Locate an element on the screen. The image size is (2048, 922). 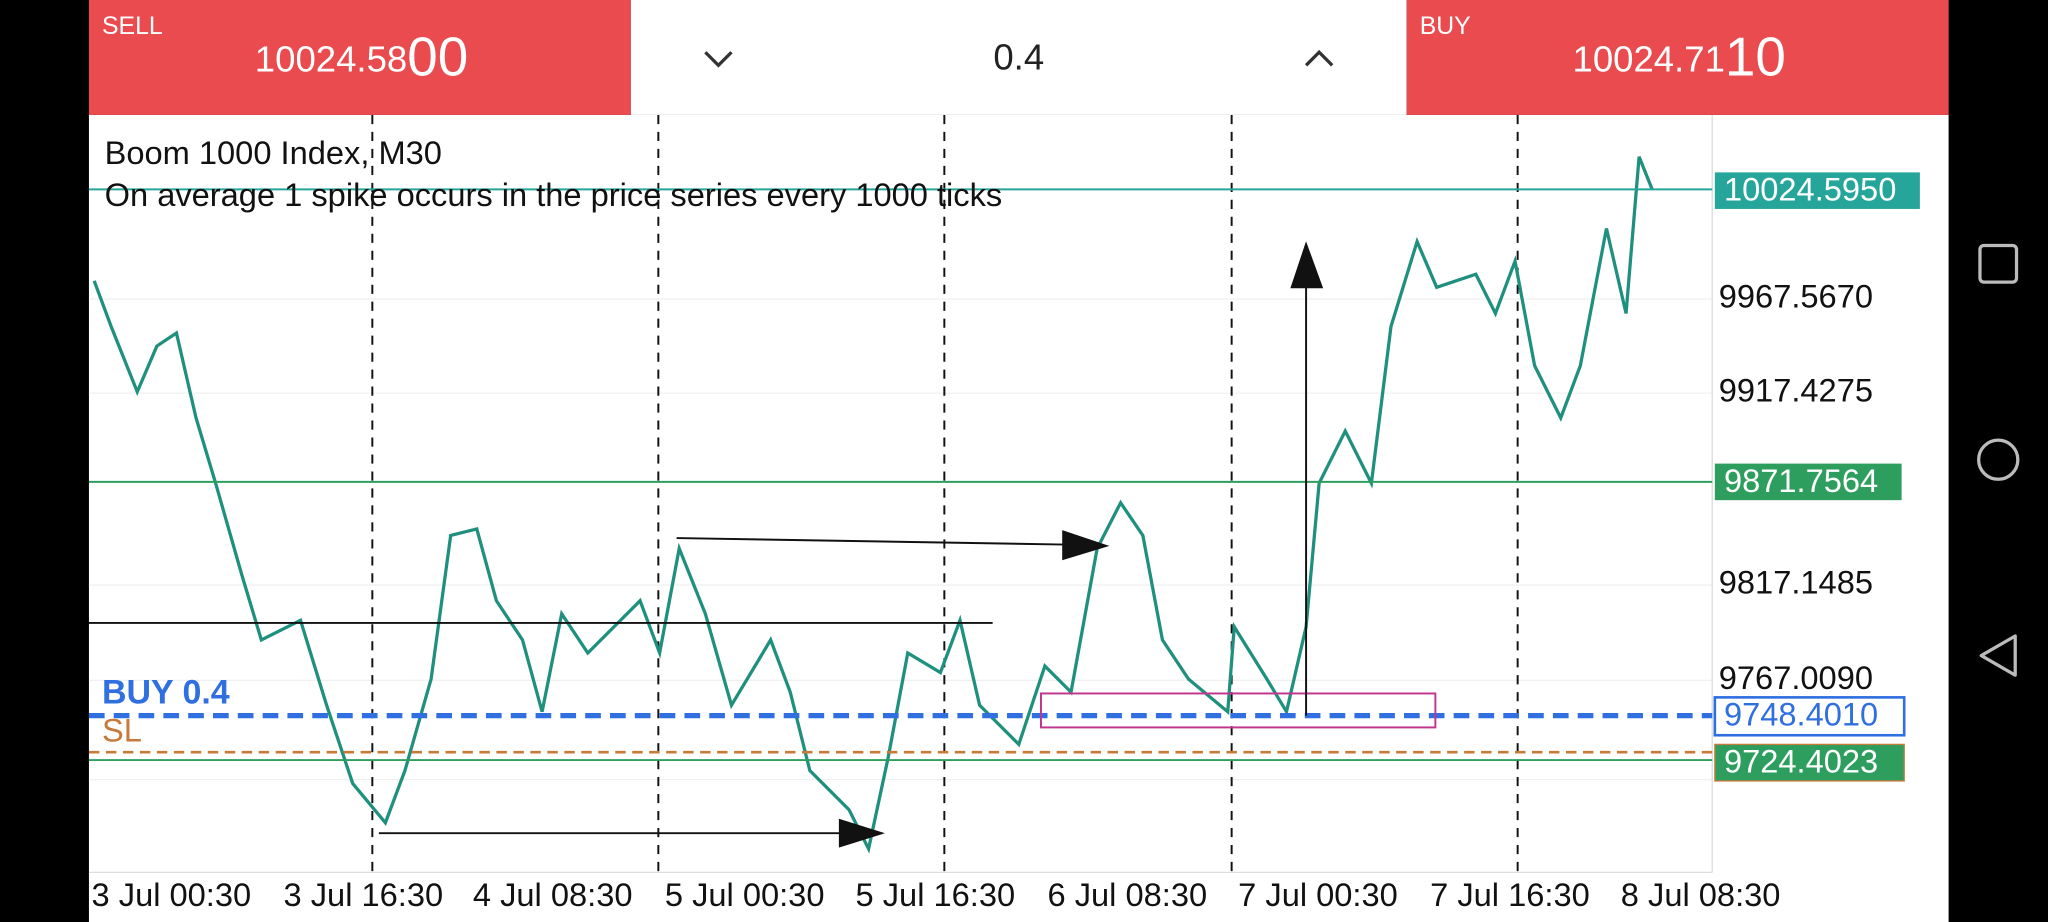
time-label: 7 Jul 16:30 is located at coordinates (1510, 894).